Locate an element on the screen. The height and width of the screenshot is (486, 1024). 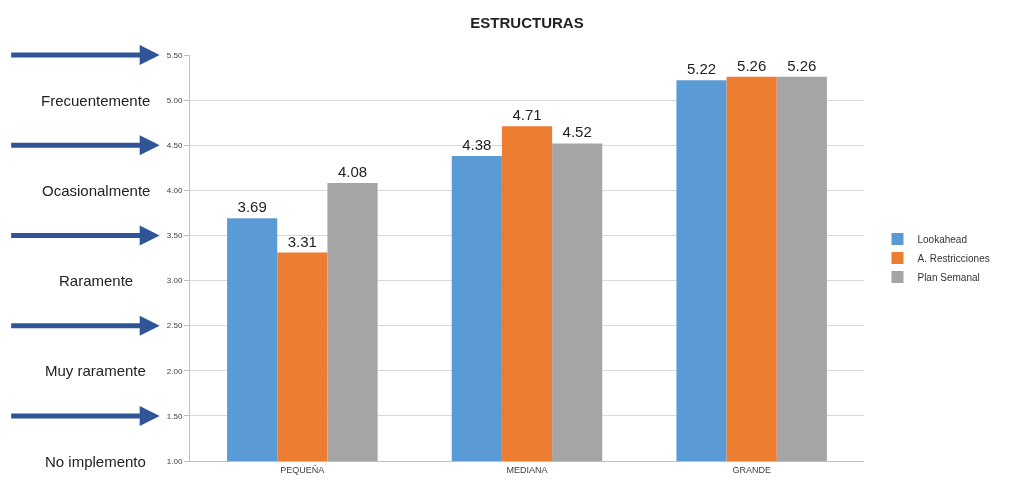
y-tick-label: 5.00 is located at coordinates (174, 100).